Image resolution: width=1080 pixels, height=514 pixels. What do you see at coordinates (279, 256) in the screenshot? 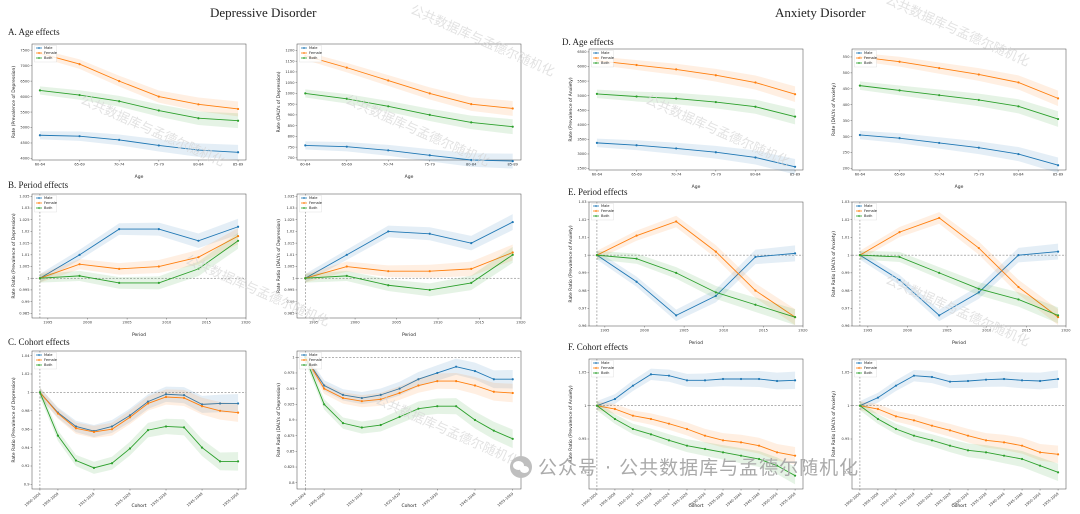
I see `y-axis-label: Rate Ratio (DALYs of Depression)` at bounding box center [279, 256].